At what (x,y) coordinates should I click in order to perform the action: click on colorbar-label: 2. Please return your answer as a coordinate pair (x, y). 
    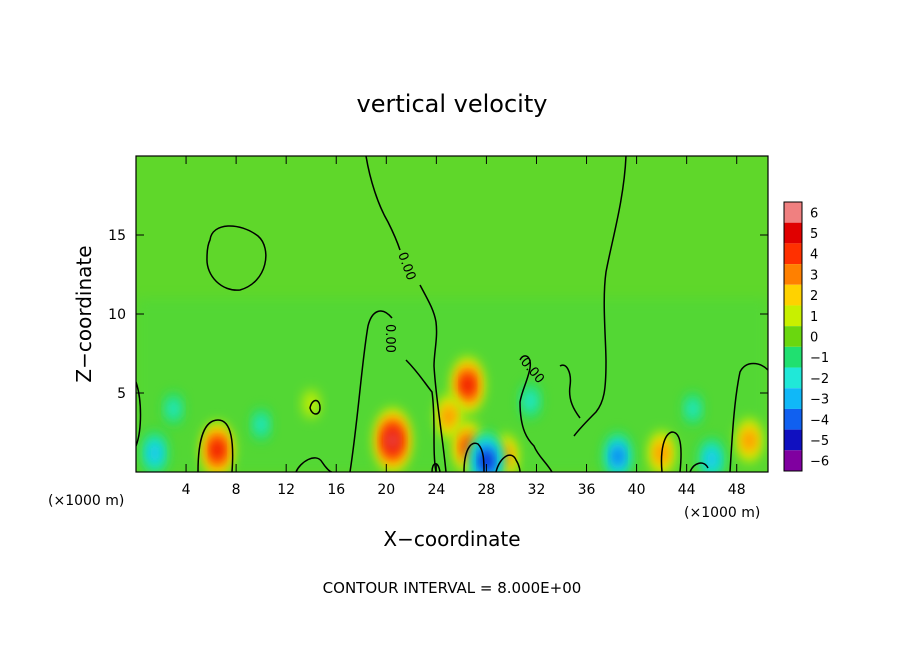
    Looking at the image, I should click on (814, 296).